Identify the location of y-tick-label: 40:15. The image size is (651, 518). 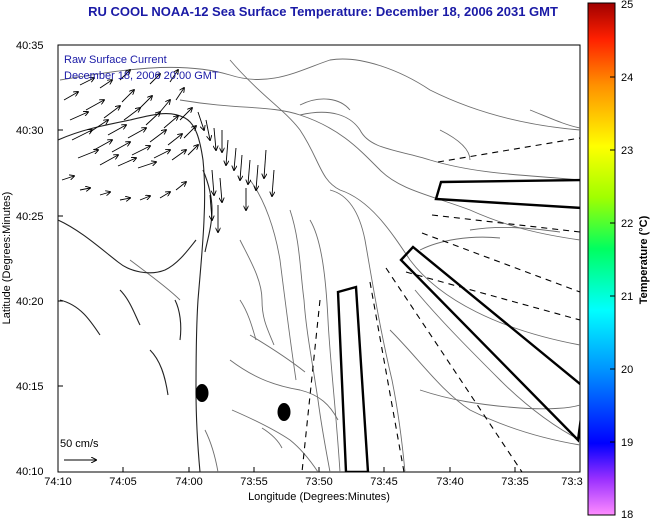
(30, 387).